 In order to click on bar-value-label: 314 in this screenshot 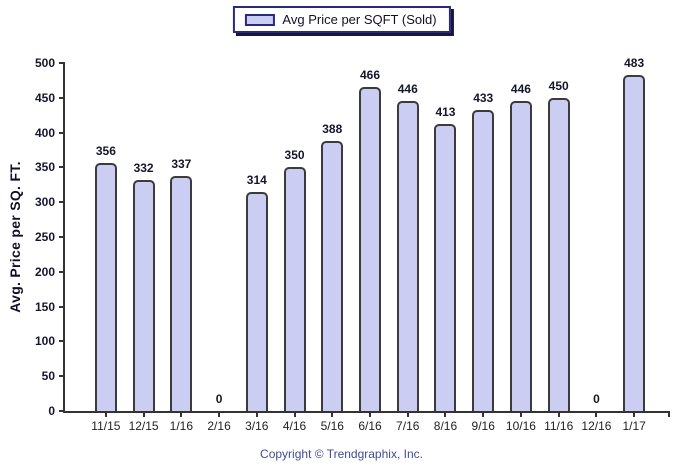, I will do `click(256, 180)`.